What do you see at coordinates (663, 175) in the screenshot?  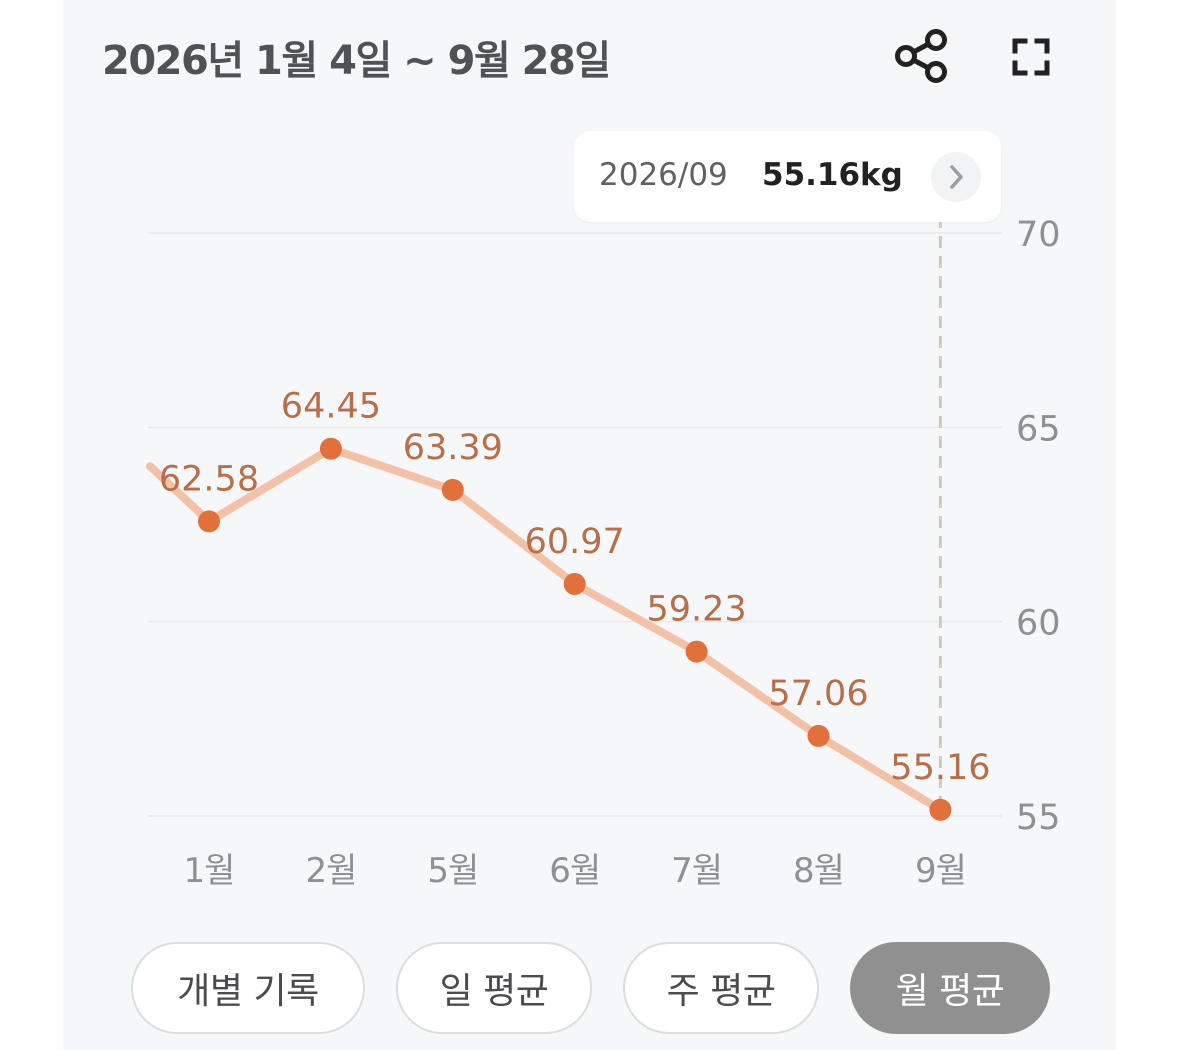 I see `tooltip-date: 2026/09` at bounding box center [663, 175].